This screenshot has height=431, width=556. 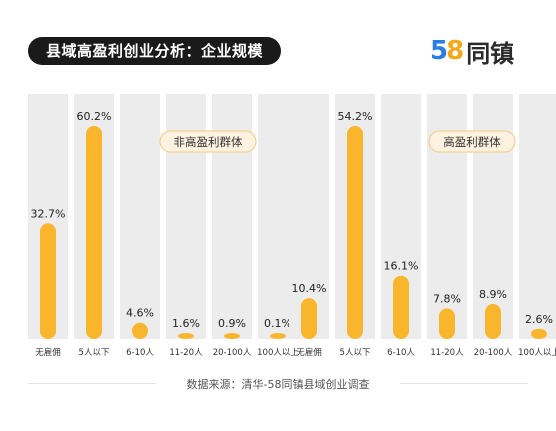 What do you see at coordinates (539, 319) in the screenshot?
I see `bar-value-label: 2.6%` at bounding box center [539, 319].